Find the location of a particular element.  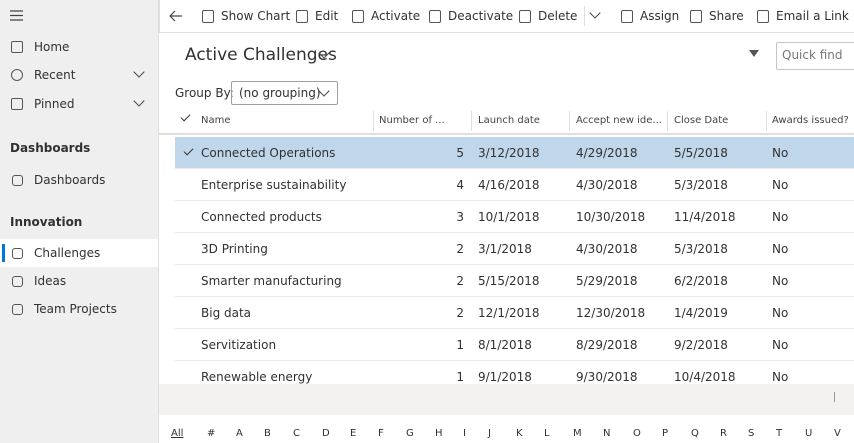

alphabet-filter: Q is located at coordinates (695, 433).